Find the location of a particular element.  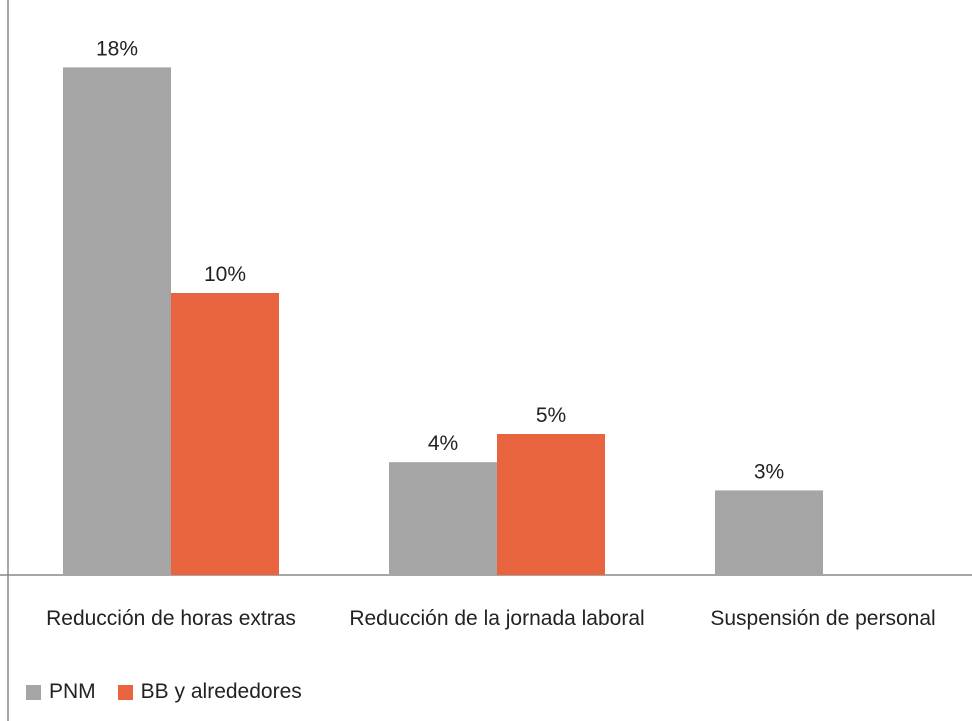

legend: PNM BB y alrededores is located at coordinates (164, 692).